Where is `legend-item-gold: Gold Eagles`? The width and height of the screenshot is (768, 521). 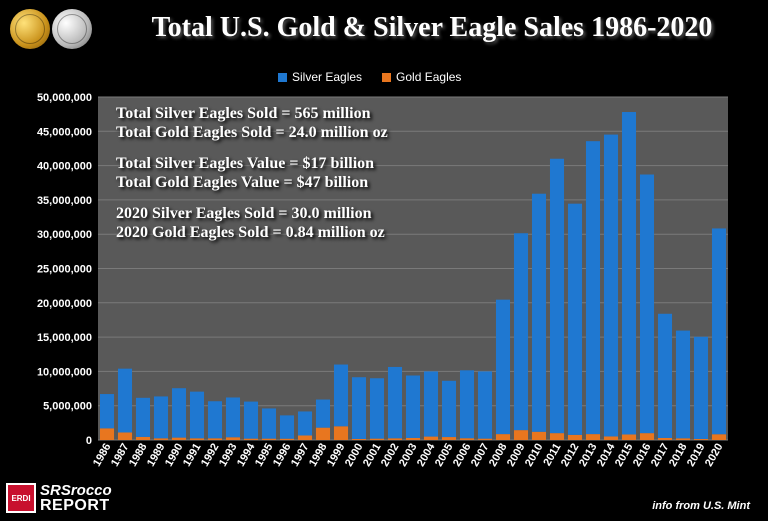 legend-item-gold: Gold Eagles is located at coordinates (421, 77).